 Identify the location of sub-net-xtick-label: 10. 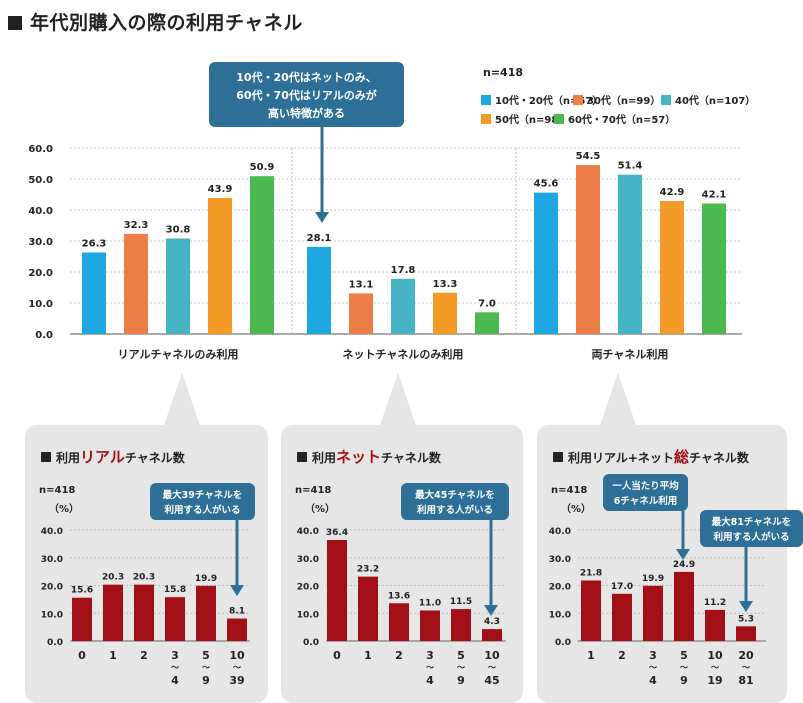
(492, 655).